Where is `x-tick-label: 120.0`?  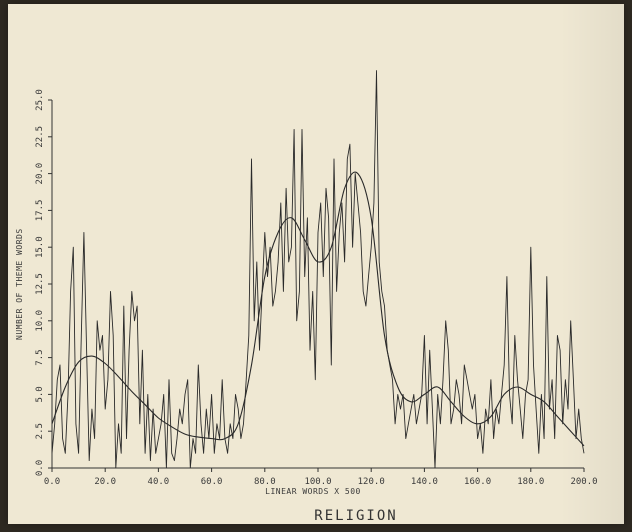
x-tick-label: 120.0 is located at coordinates (371, 482).